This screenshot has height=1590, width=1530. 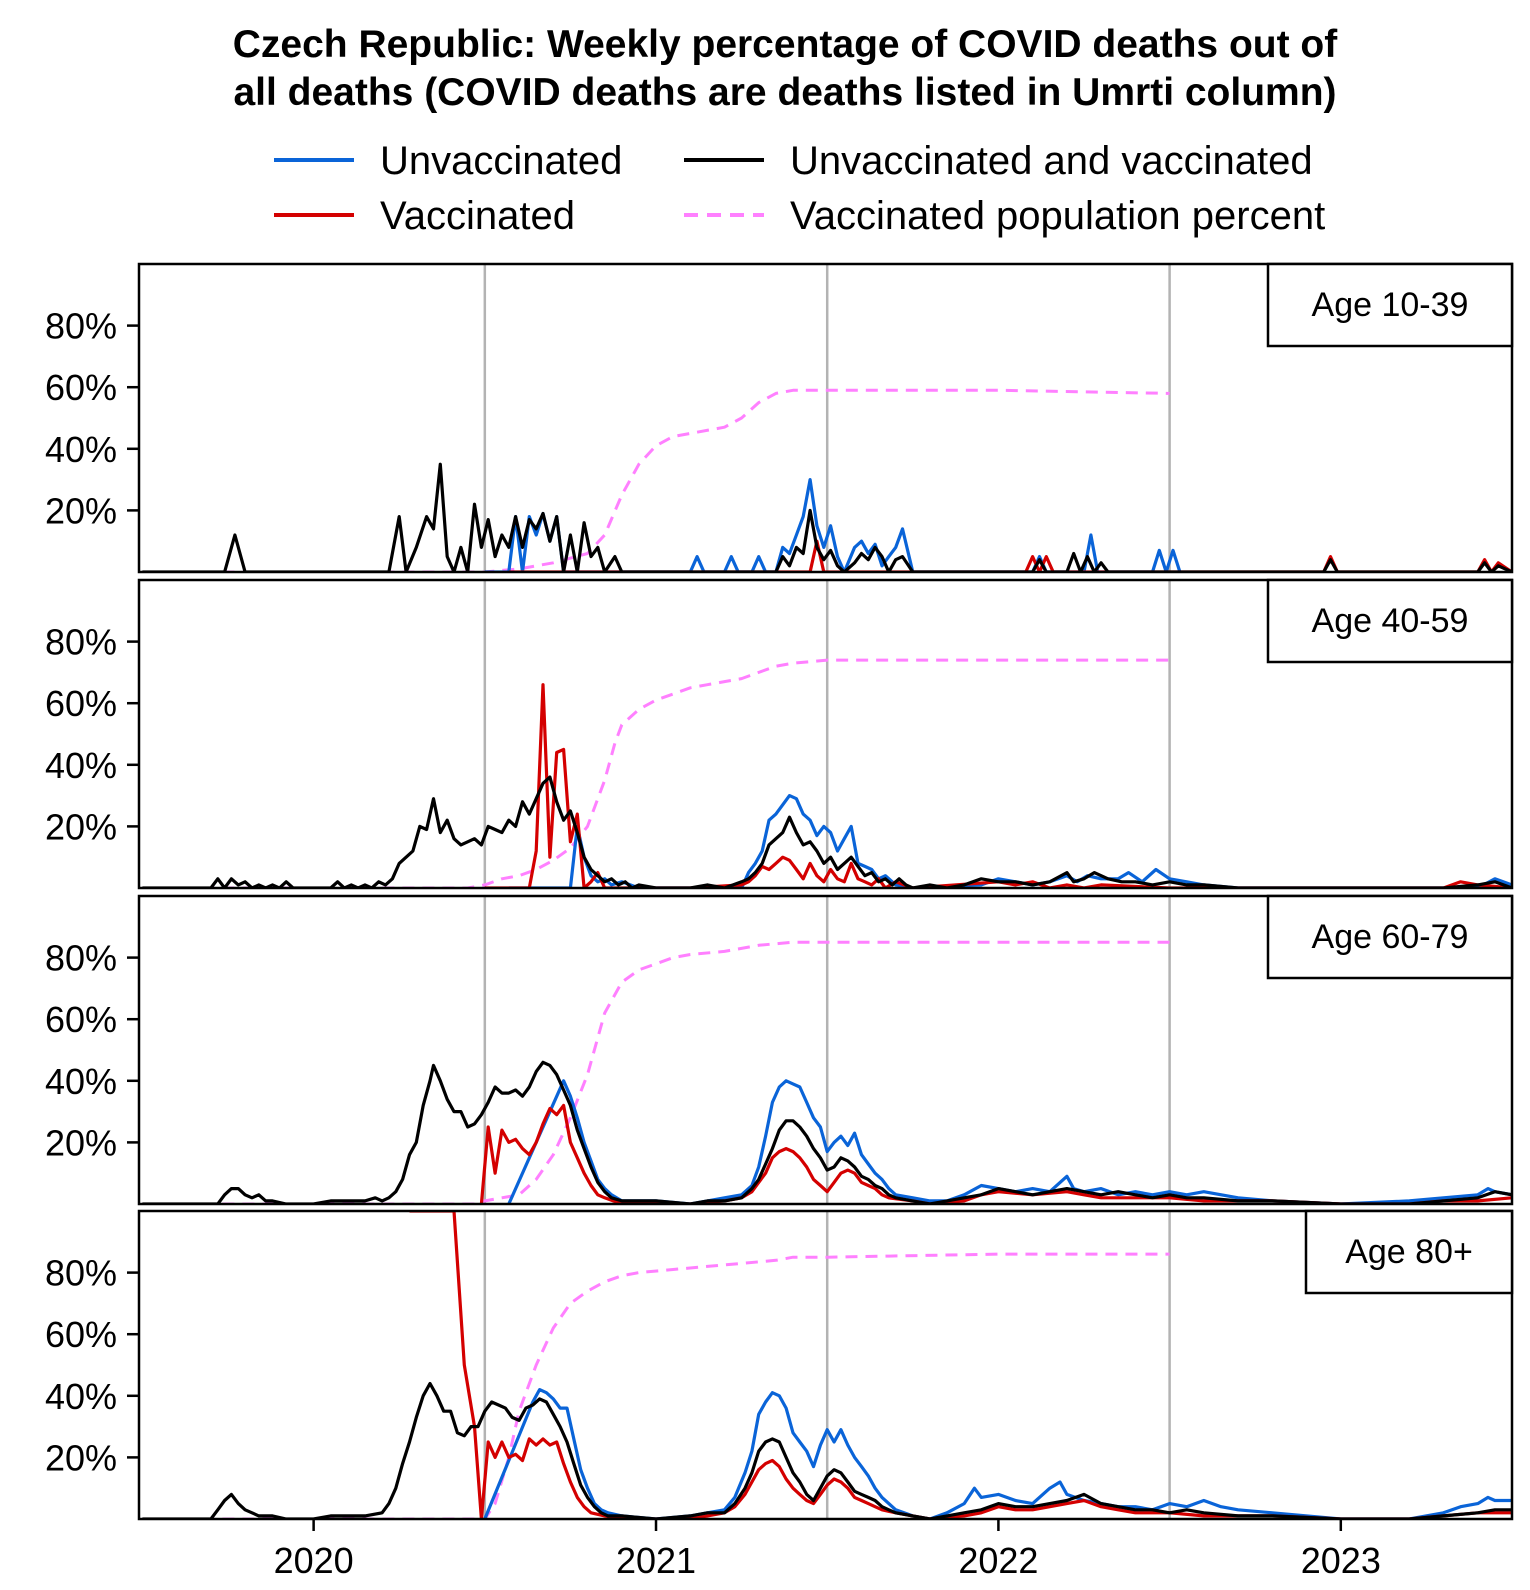 I want to click on x-tick-label: 2023, so click(x=1341, y=1560).